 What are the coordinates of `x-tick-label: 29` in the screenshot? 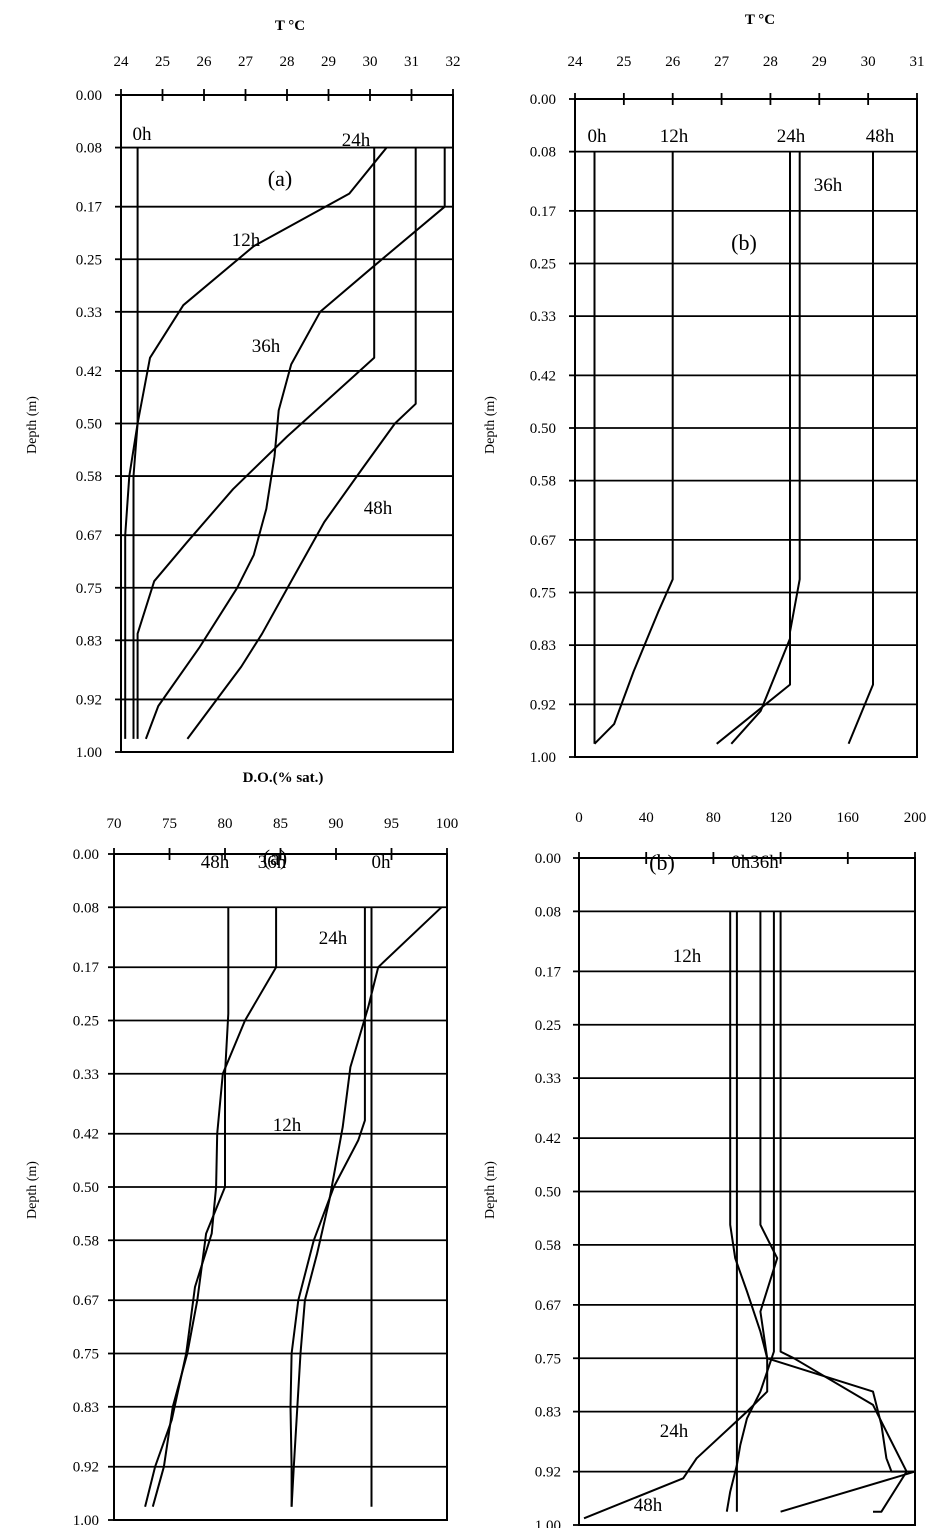 It's located at (328, 62).